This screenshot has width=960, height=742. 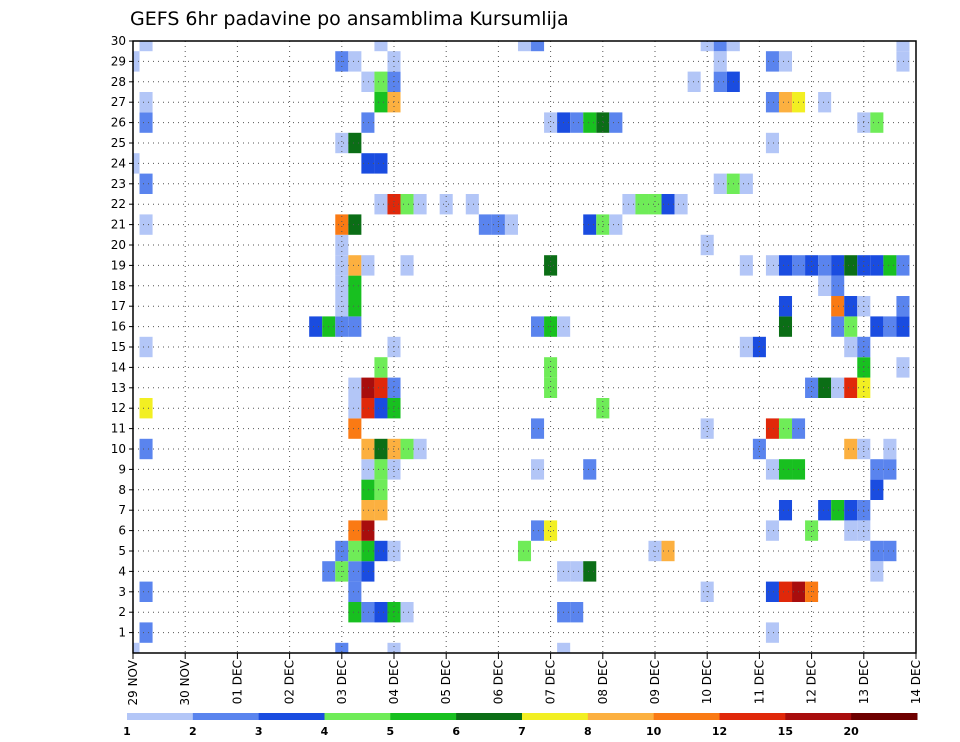 I want to click on y-tick-label: 15, so click(x=118, y=347).